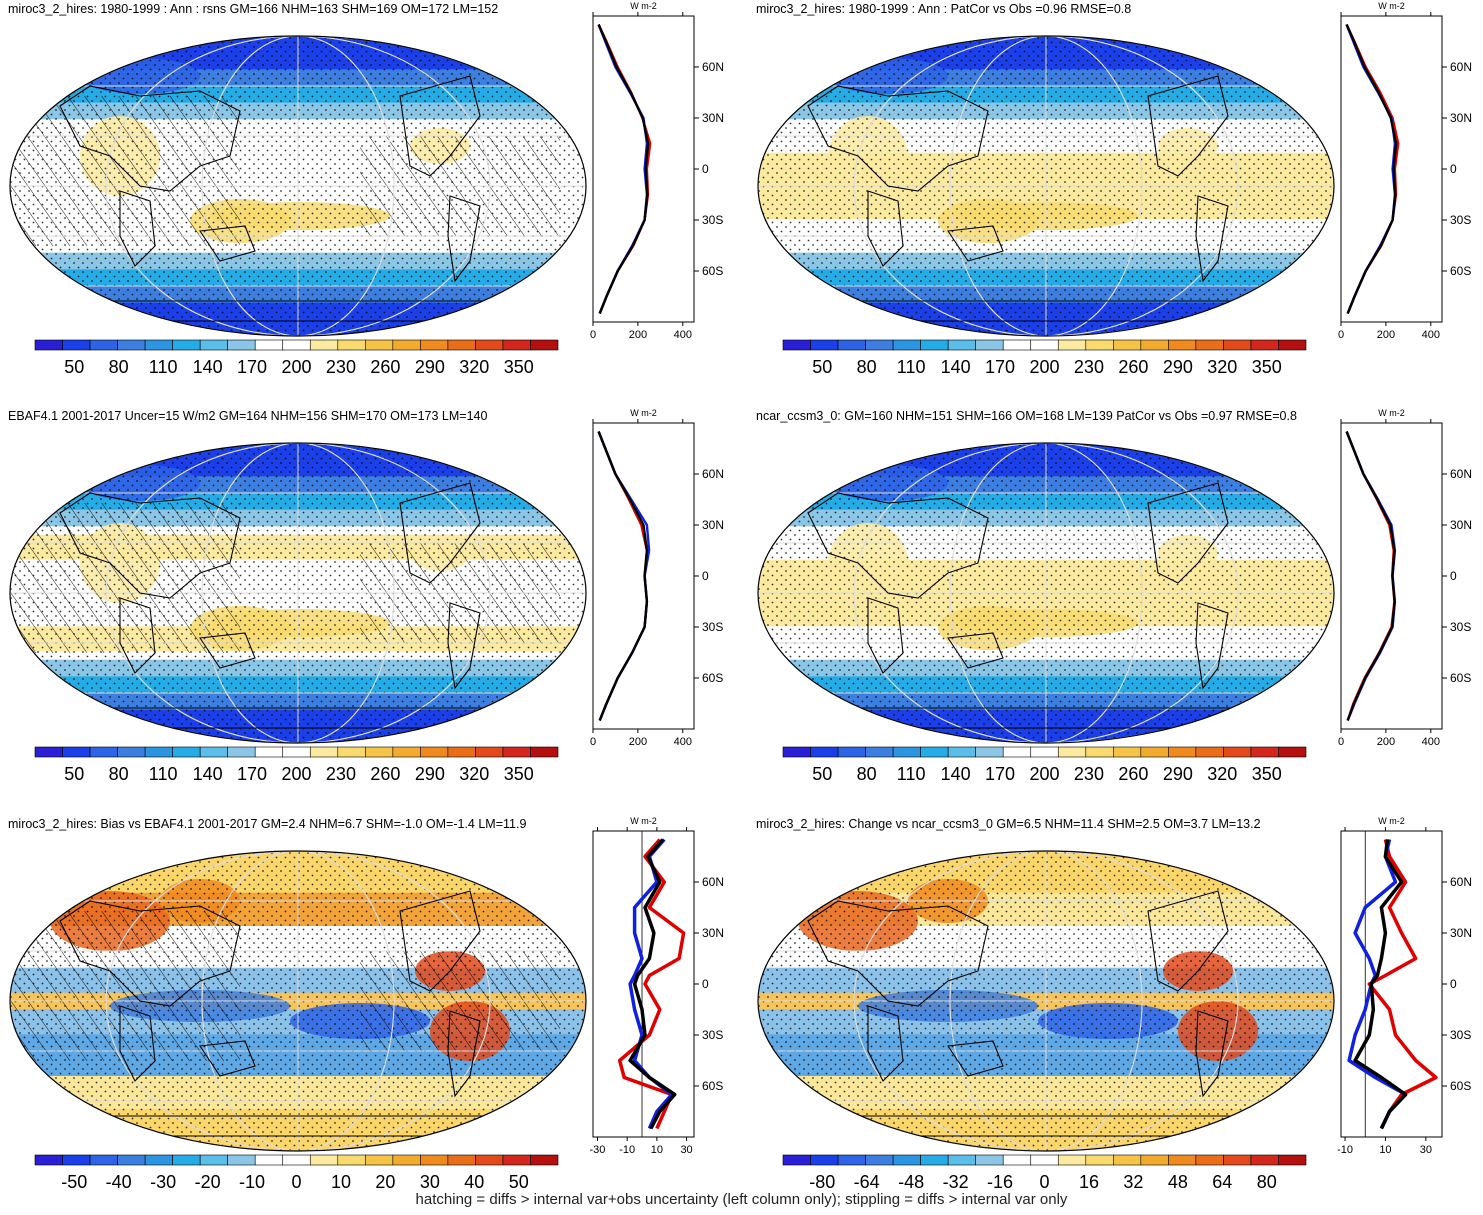 The width and height of the screenshot is (1483, 1215). Describe the element at coordinates (712, 271) in the screenshot. I see `profile-y-tick-label: 60S` at that location.